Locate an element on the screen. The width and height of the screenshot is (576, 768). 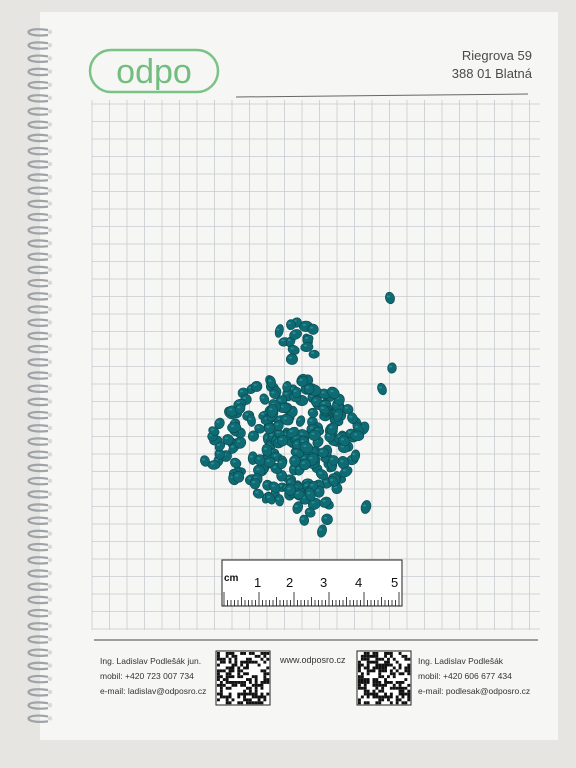
svg-text: odpo is located at coordinates (154, 72).